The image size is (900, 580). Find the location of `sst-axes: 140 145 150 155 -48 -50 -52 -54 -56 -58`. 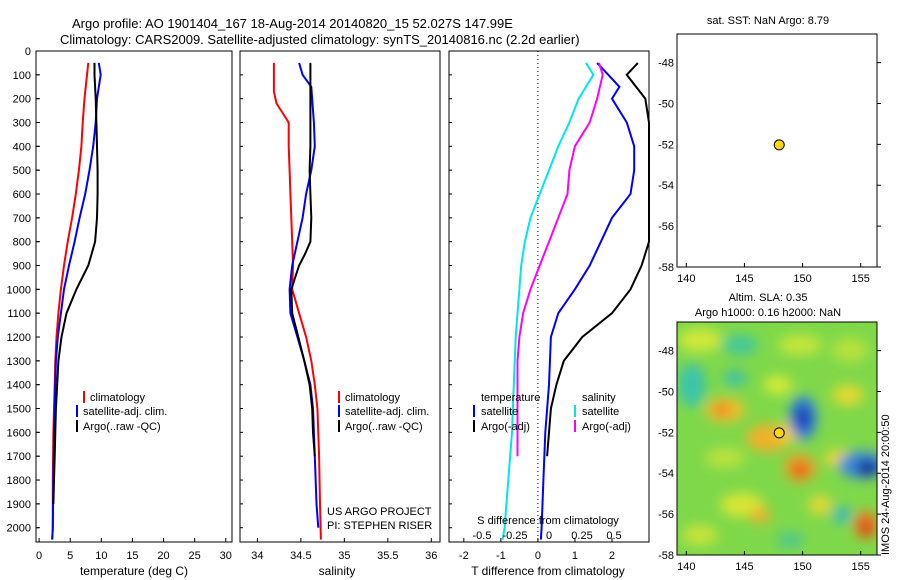

sst-axes: 140 145 150 155 -48 -50 -52 -54 -56 -58 is located at coordinates (769, 171).